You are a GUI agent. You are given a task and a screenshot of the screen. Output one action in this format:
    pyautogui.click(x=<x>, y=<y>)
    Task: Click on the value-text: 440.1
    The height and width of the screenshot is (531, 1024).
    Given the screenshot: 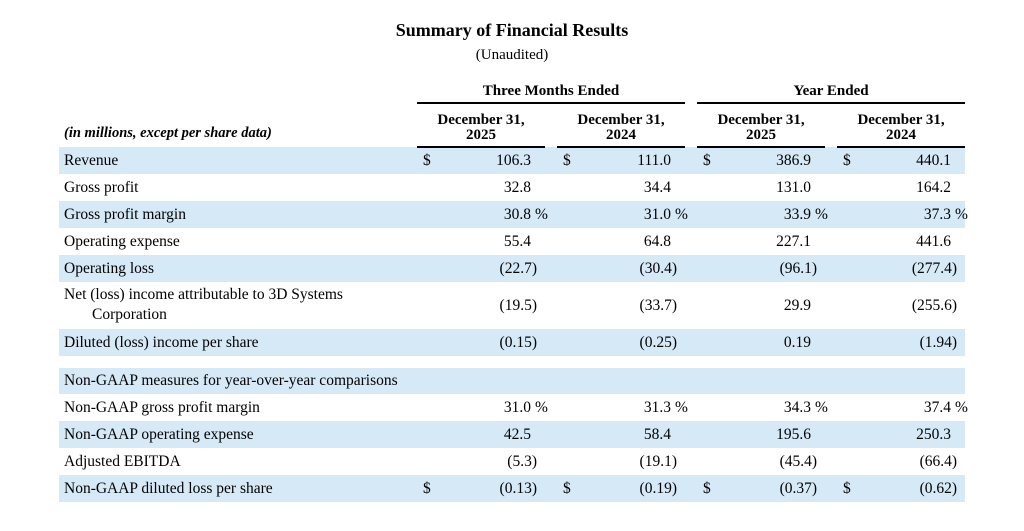 What is the action you would take?
    pyautogui.click(x=934, y=160)
    